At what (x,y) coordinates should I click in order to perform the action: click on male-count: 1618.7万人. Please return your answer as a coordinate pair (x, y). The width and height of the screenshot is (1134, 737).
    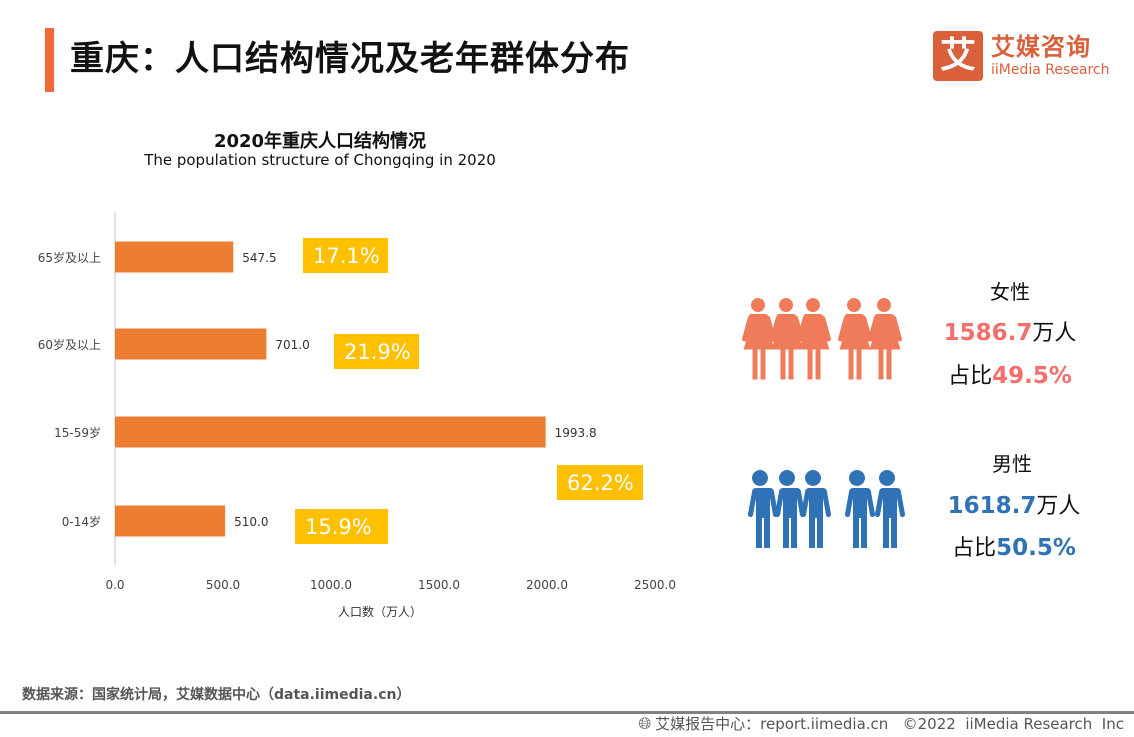
    Looking at the image, I should click on (1014, 504).